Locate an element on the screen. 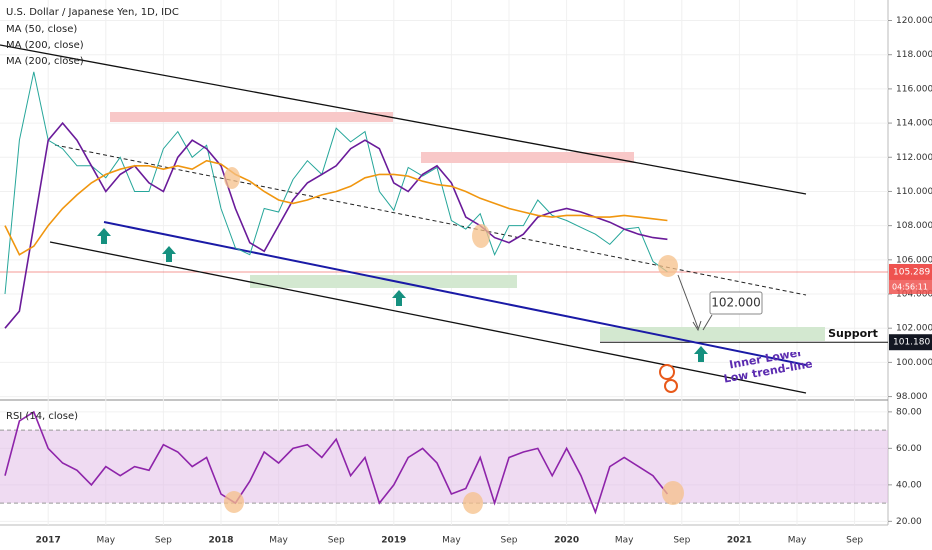  trendline-note: Inner Lower Low trend-line is located at coordinates (767, 369).